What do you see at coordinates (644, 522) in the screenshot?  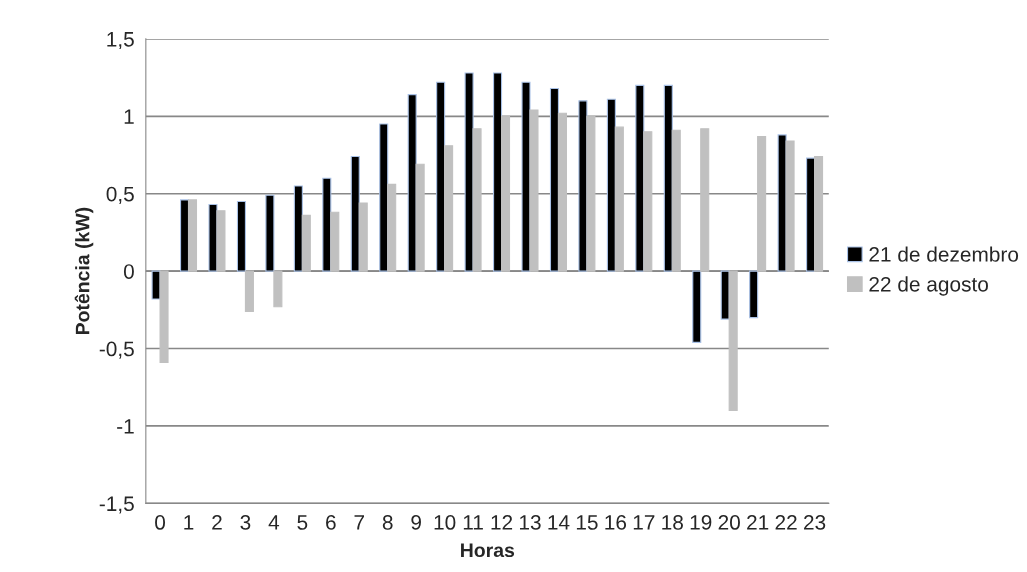 I see `x-tick-label: 17` at bounding box center [644, 522].